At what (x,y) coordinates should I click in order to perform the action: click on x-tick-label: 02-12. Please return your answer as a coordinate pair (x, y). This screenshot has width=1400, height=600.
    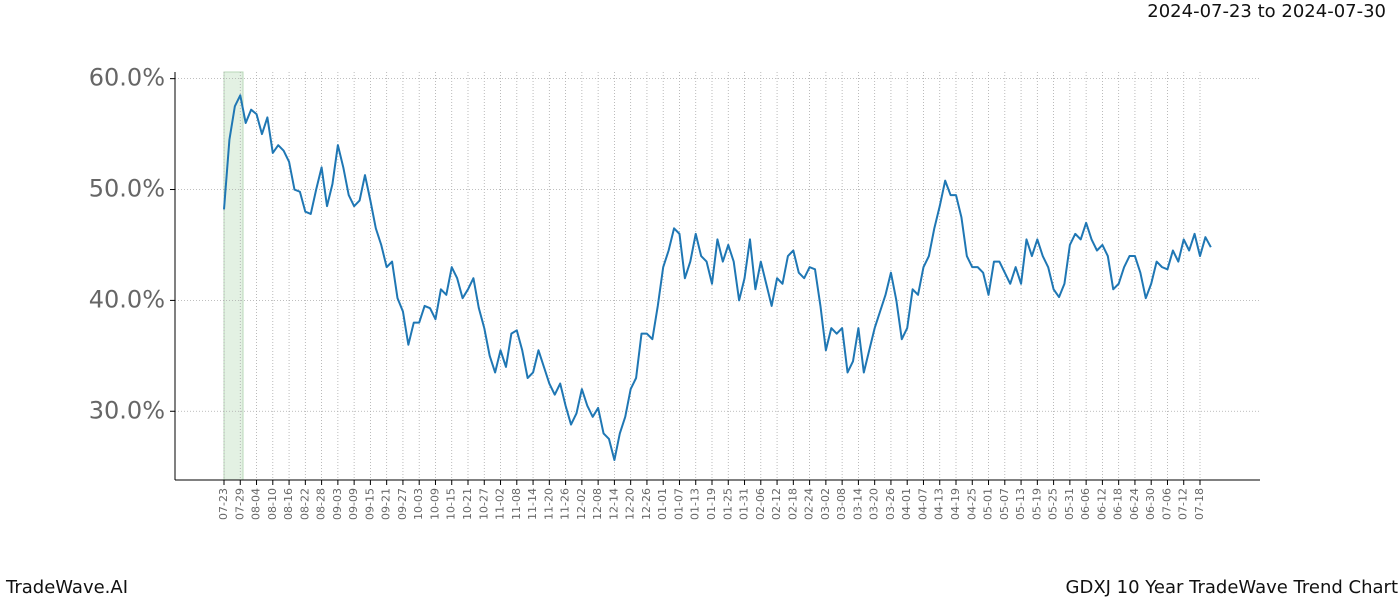
    Looking at the image, I should click on (776, 504).